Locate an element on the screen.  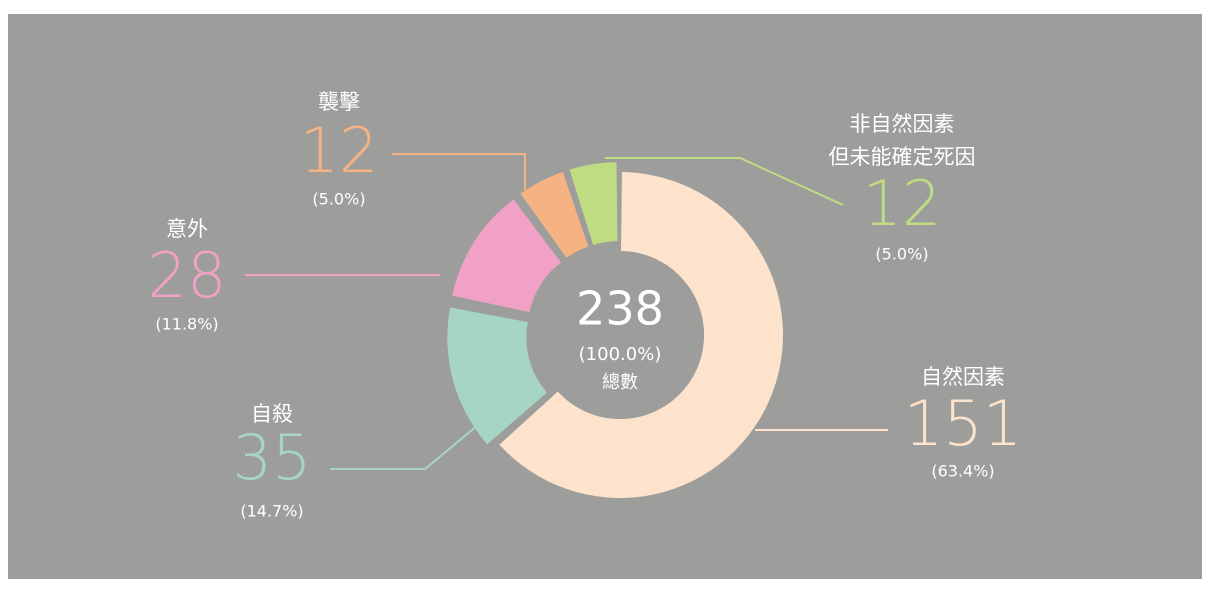
center-percent: (100.0%) is located at coordinates (620, 354).